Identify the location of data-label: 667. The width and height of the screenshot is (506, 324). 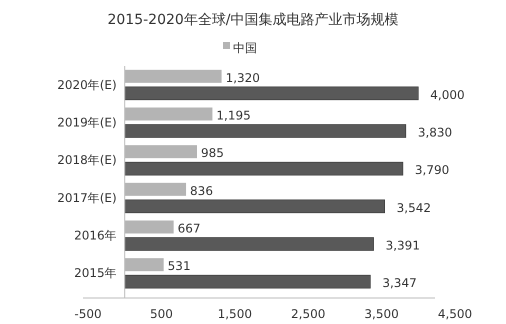
(189, 229).